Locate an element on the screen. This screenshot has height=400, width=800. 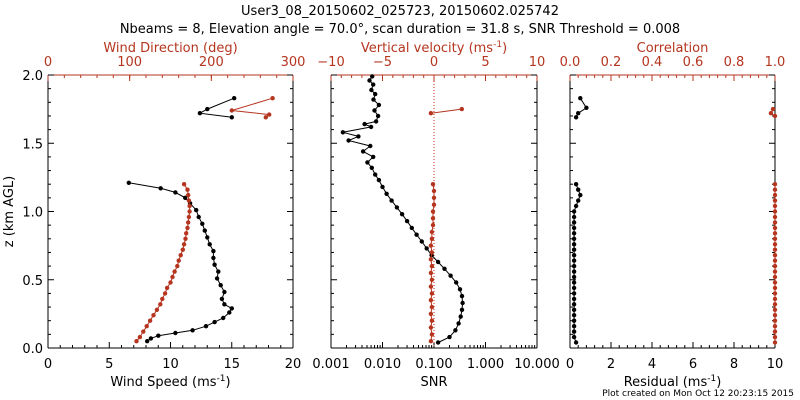
top-tick-label: 0.4 is located at coordinates (652, 62).